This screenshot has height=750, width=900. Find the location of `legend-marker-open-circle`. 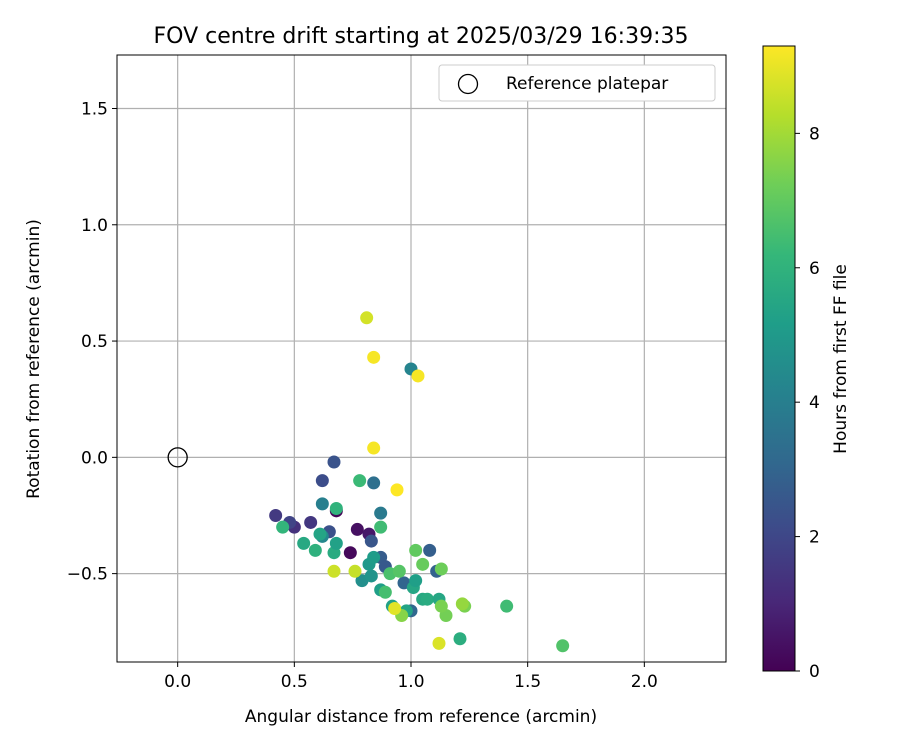

legend-marker-open-circle is located at coordinates (468, 84).